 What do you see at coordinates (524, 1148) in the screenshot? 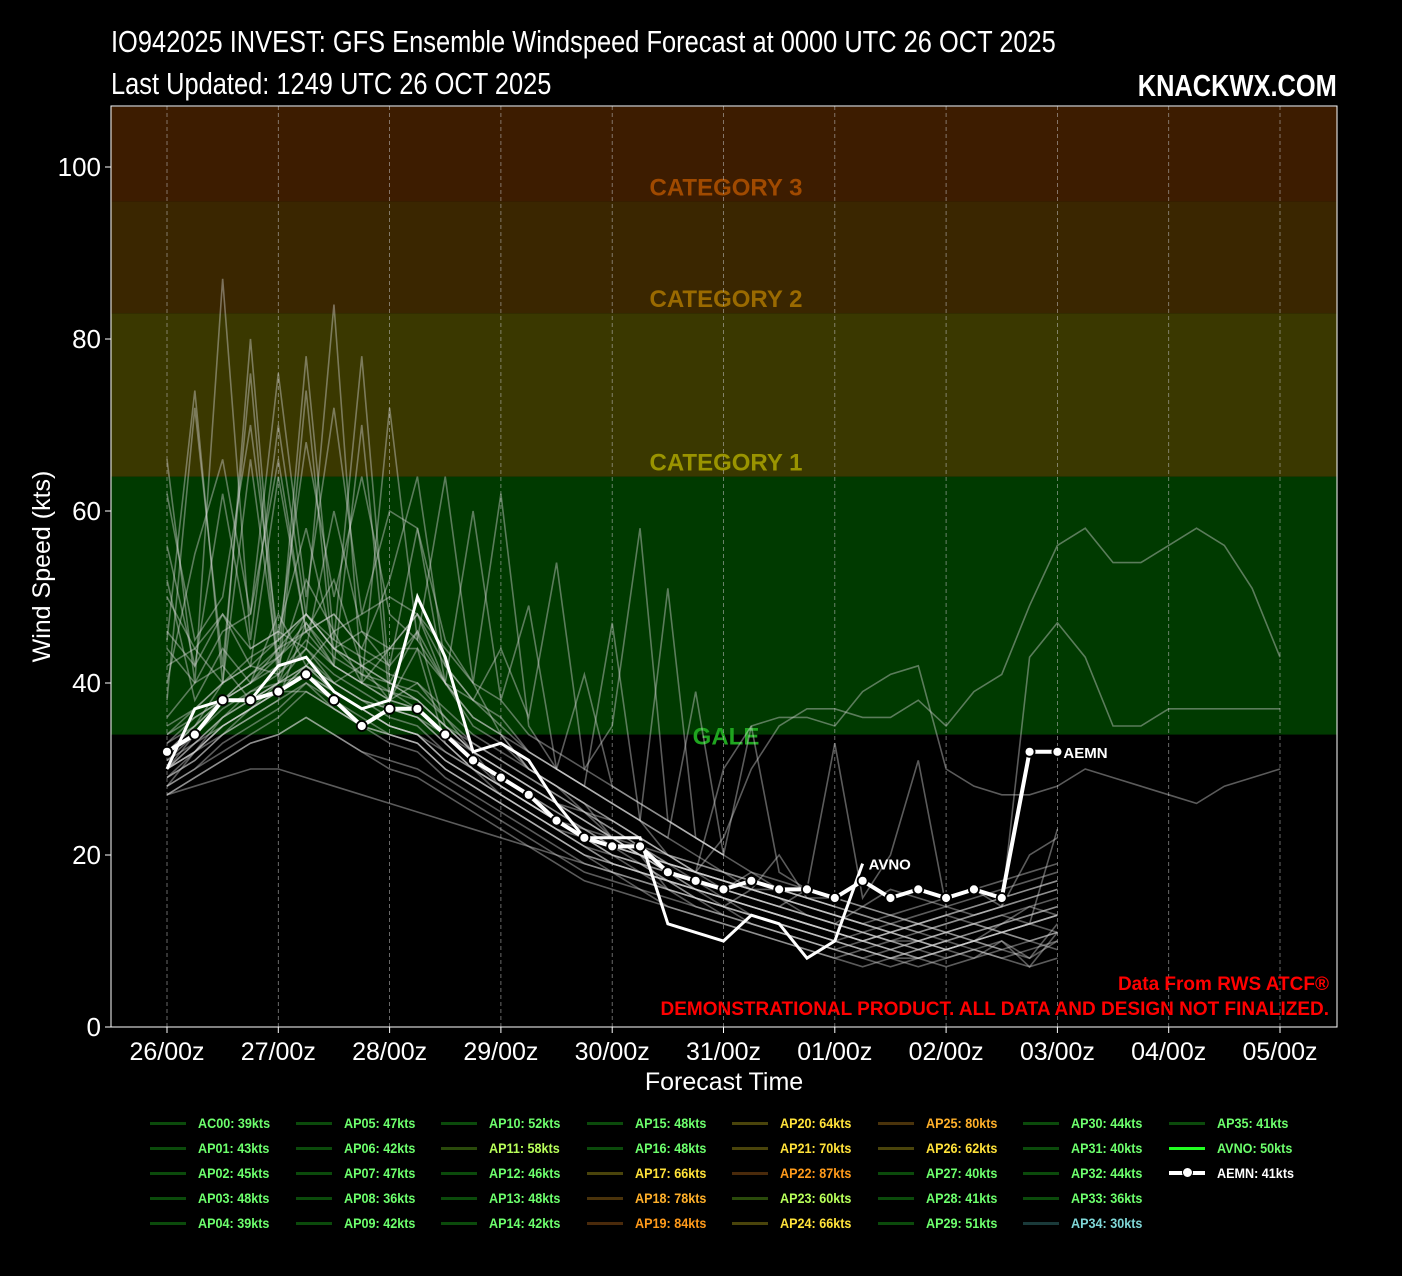
I see `legend-label: AP11: 58kts` at bounding box center [524, 1148].